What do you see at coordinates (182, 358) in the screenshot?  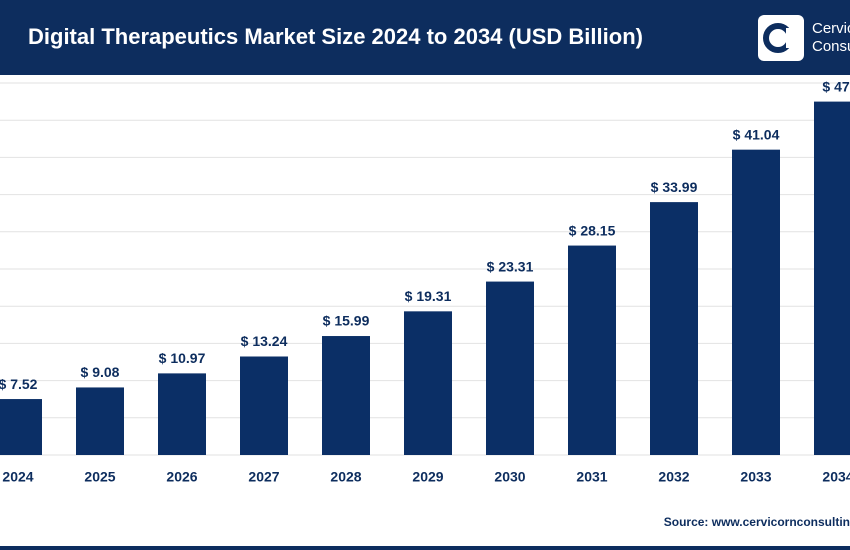 I see `value-label: $ 10.97` at bounding box center [182, 358].